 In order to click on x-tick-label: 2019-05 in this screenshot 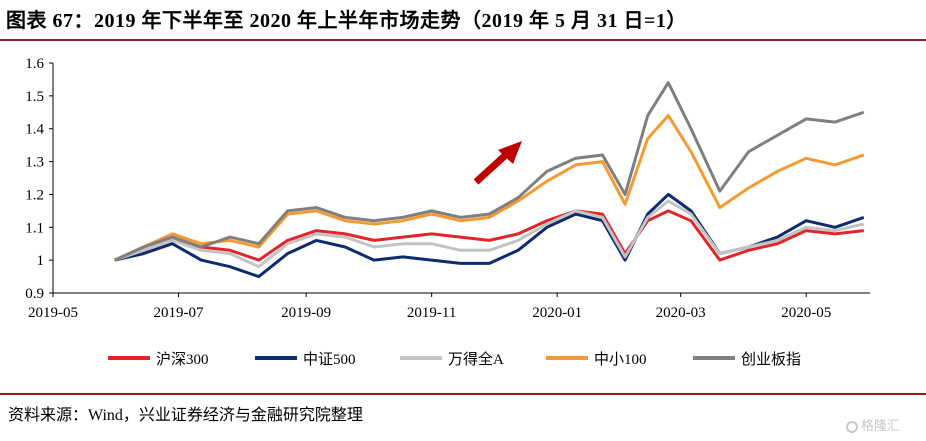, I will do `click(53, 313)`.